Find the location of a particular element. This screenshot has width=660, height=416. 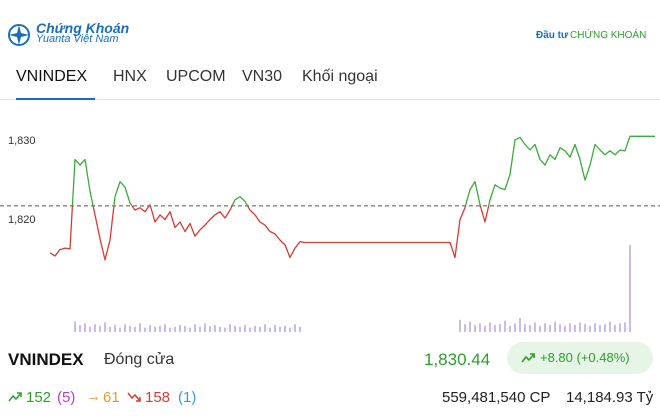

down-count: 158 is located at coordinates (158, 397).